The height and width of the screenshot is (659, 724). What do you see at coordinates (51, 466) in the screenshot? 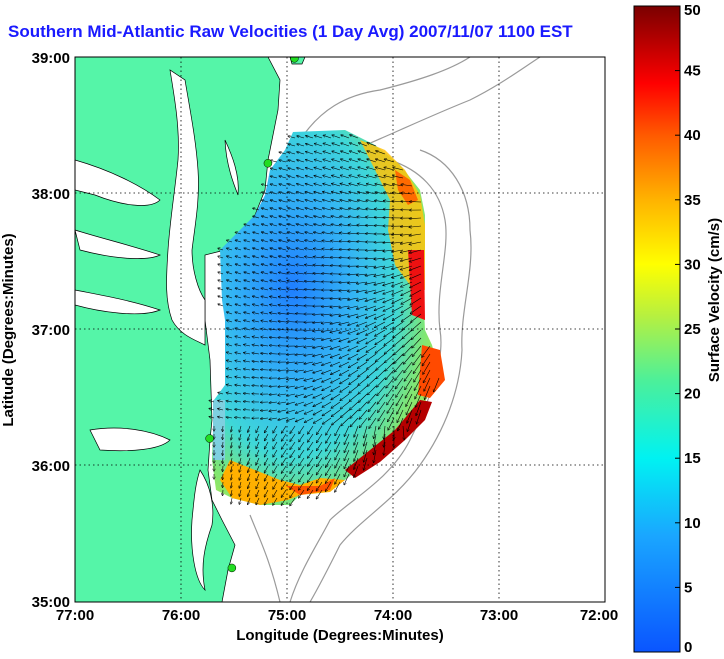
I see `y-tick-label: 36:00` at bounding box center [51, 466].